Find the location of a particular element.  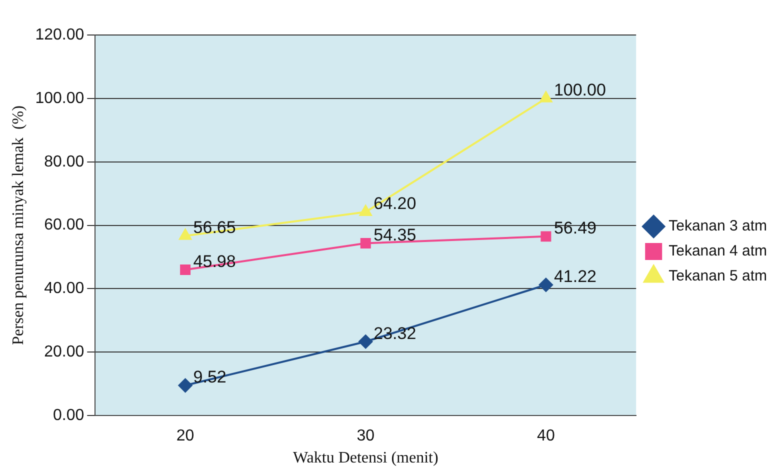

data-label: 100.00 is located at coordinates (580, 90).